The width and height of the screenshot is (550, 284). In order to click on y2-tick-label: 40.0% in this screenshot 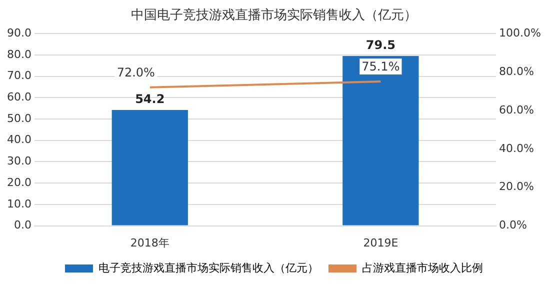, I will do `click(516, 148)`.